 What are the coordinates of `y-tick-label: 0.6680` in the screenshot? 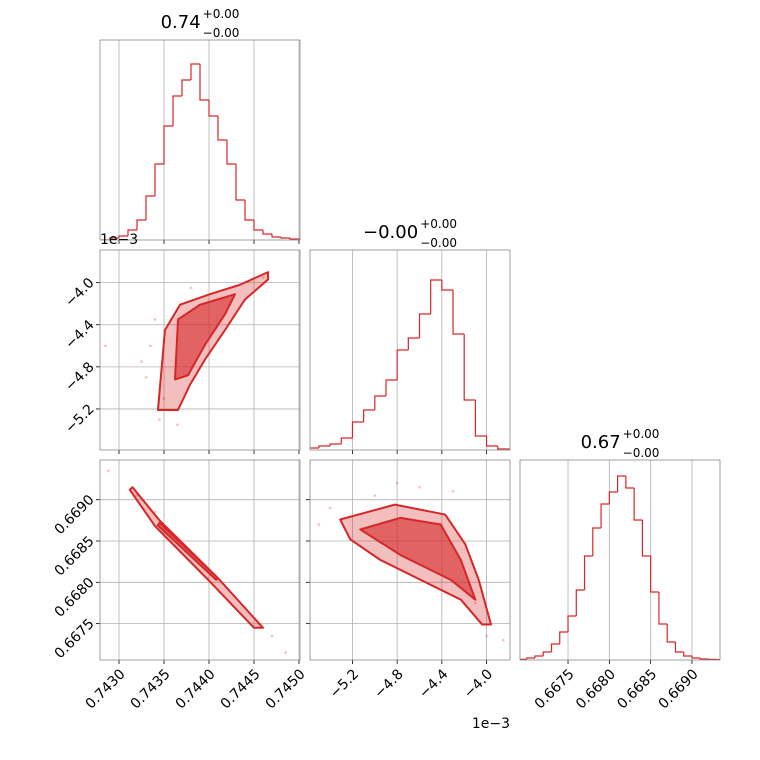 It's located at (75, 598).